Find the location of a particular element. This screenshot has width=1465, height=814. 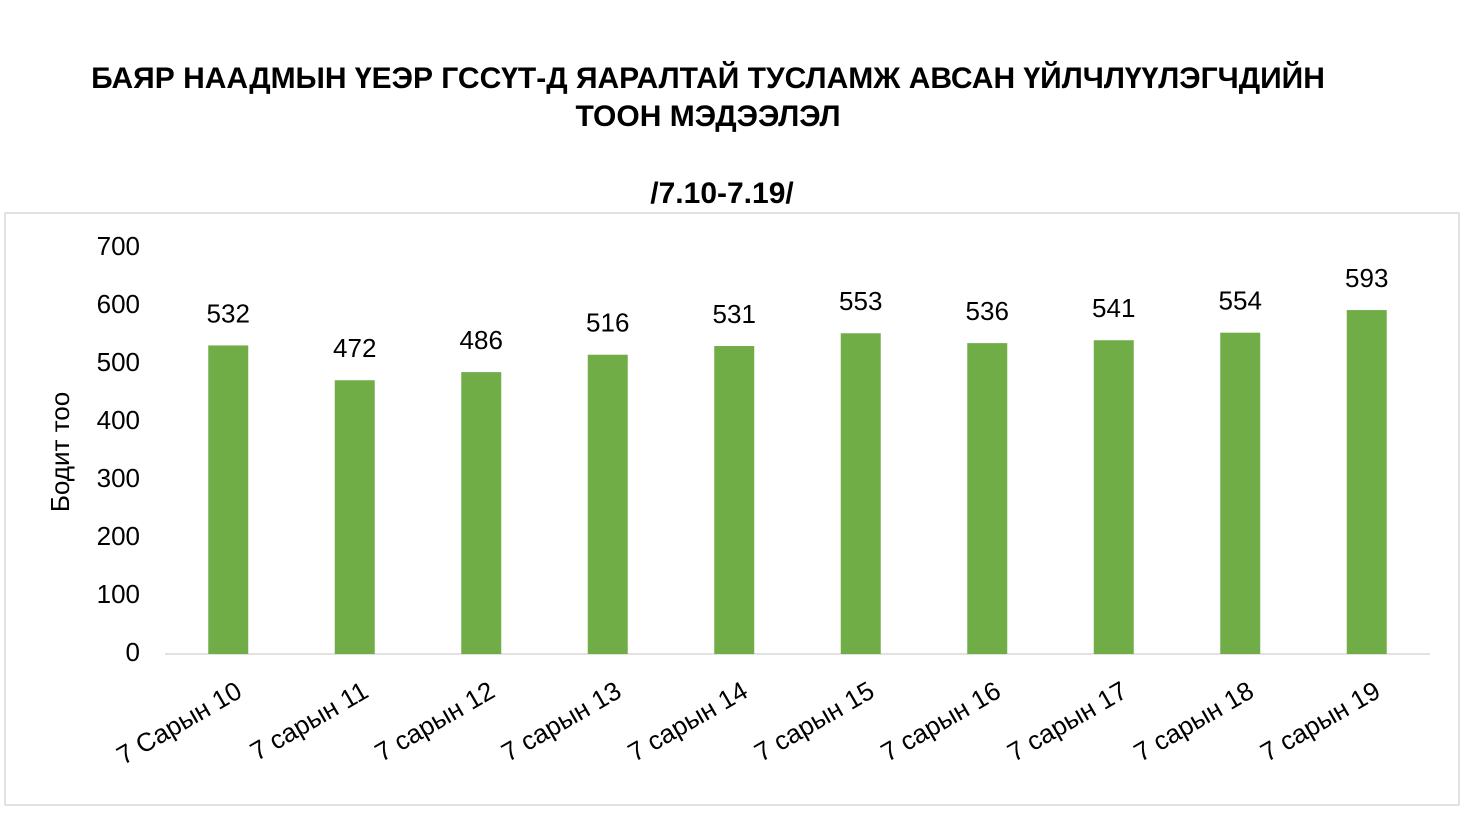

data-label: 516 is located at coordinates (607, 323).